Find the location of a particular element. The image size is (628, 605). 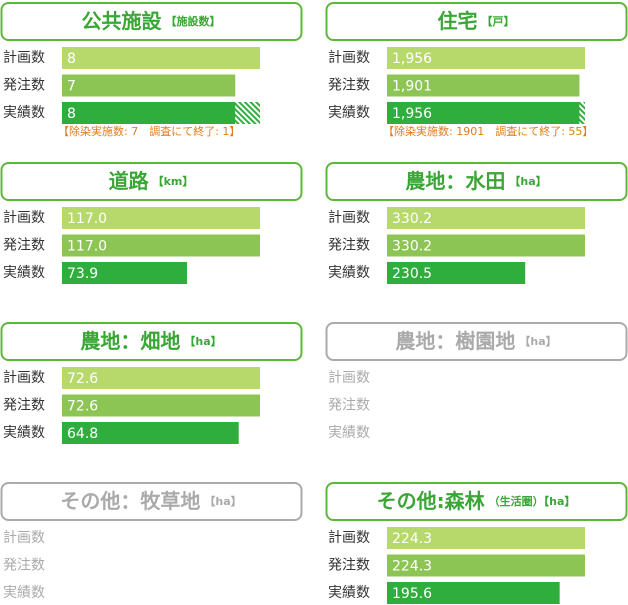

note: 【除染実施数: 7 調査にて終了: 1】 is located at coordinates (149, 131).